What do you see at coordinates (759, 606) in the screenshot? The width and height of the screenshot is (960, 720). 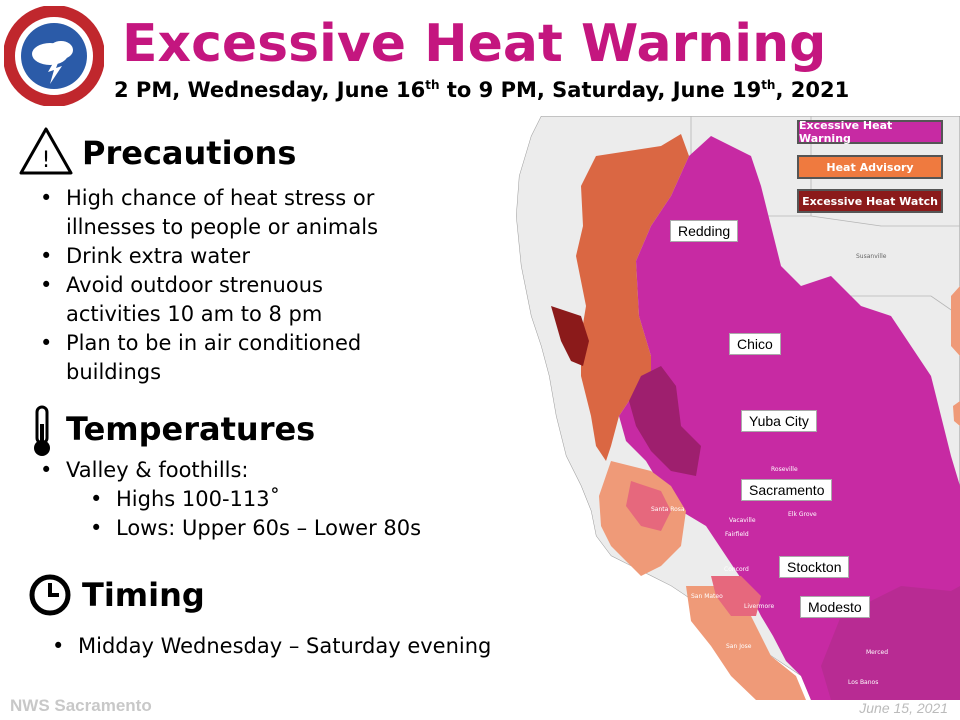 I see `map-town-label: Livermore` at bounding box center [759, 606].